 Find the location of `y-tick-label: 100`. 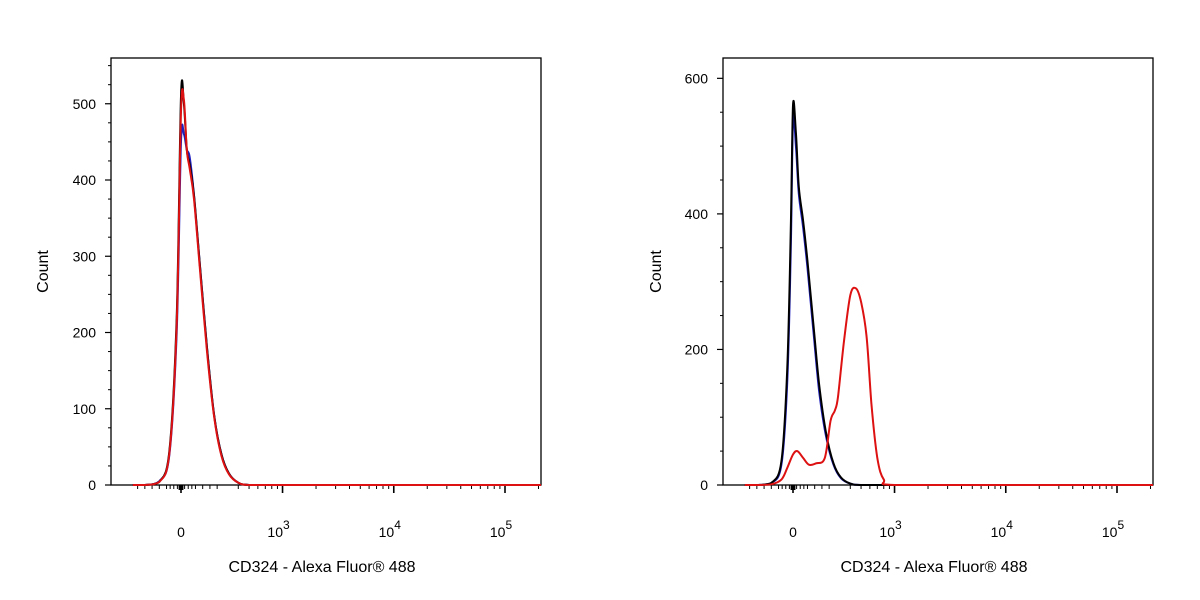

y-tick-label: 100 is located at coordinates (85, 409).